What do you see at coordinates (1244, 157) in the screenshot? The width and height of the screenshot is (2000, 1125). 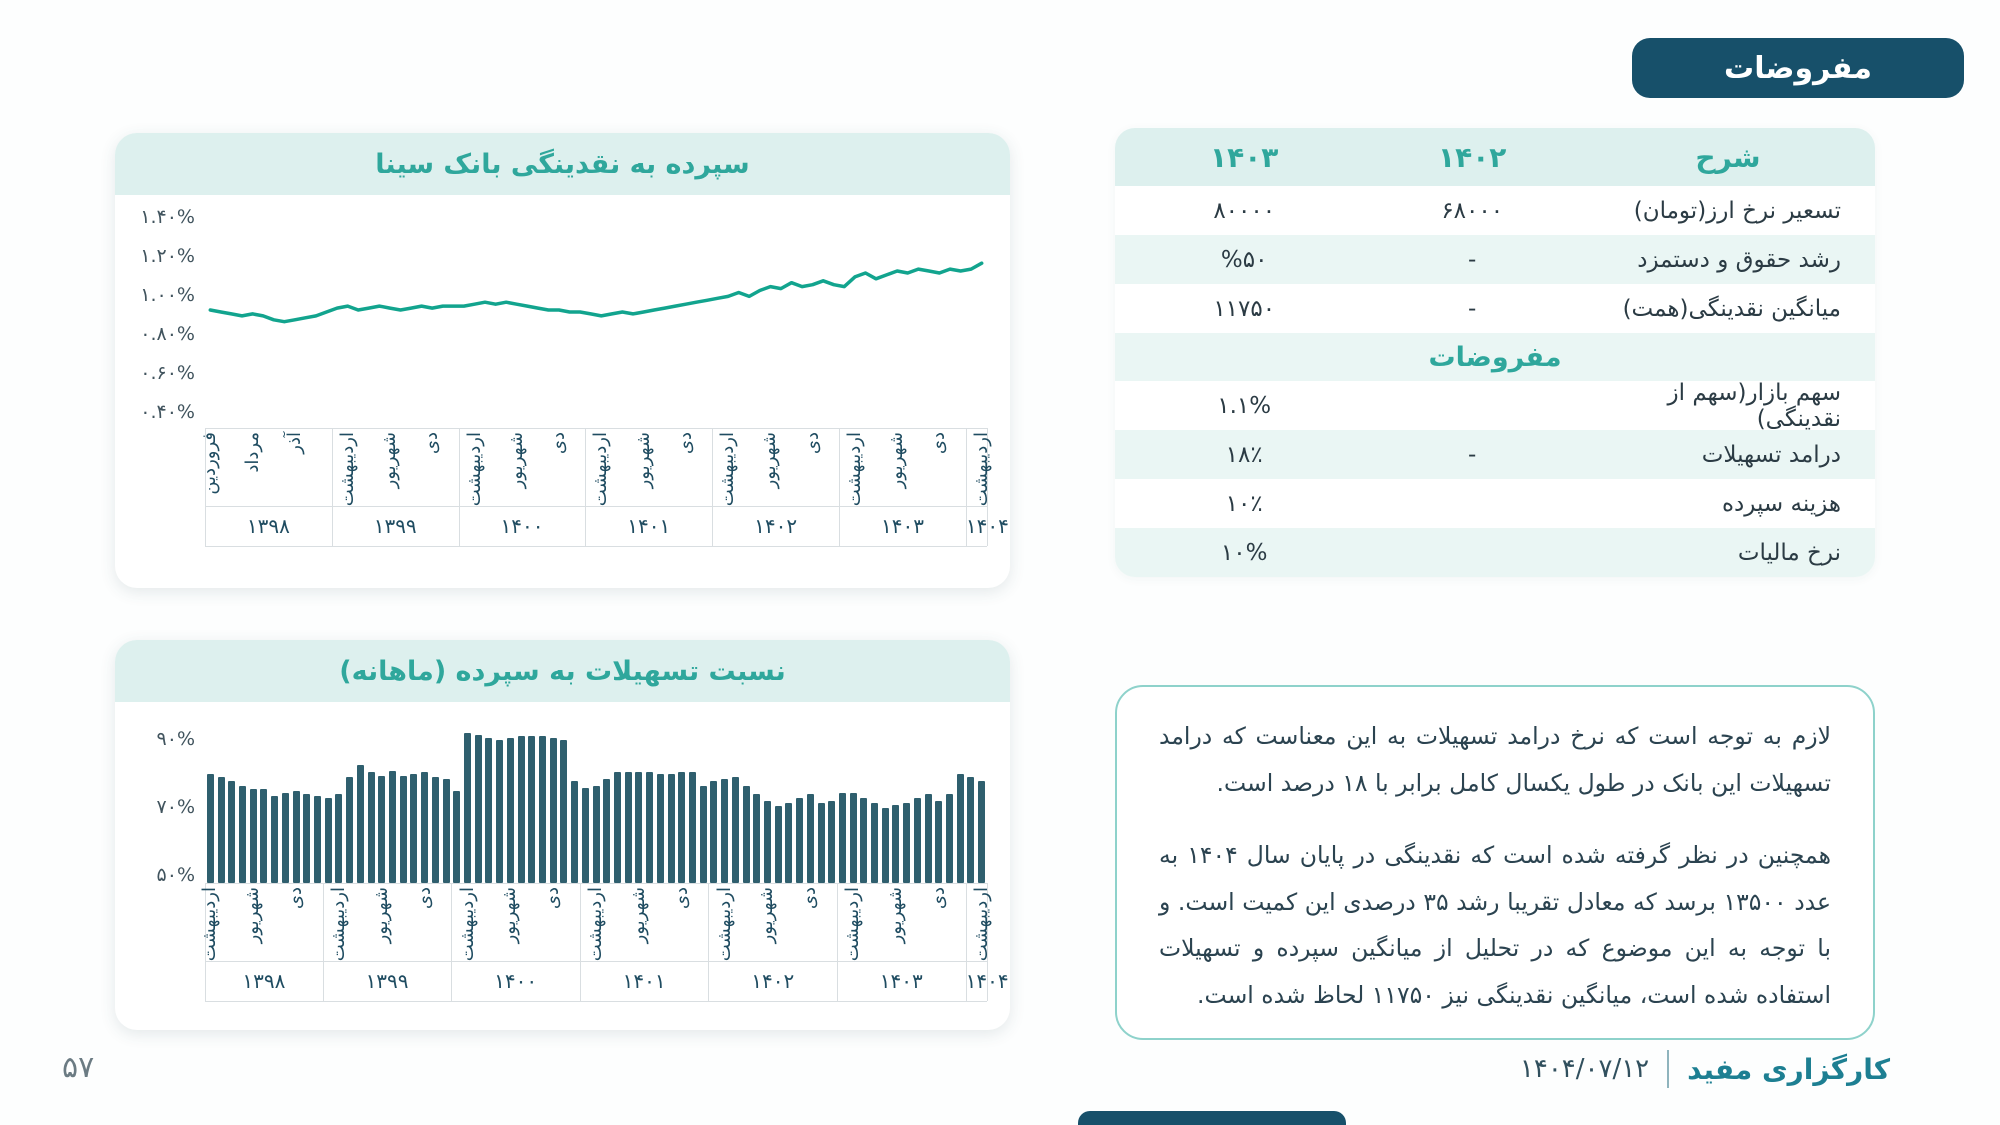 I see `table-header-1403: ۱۴۰۳` at bounding box center [1244, 157].